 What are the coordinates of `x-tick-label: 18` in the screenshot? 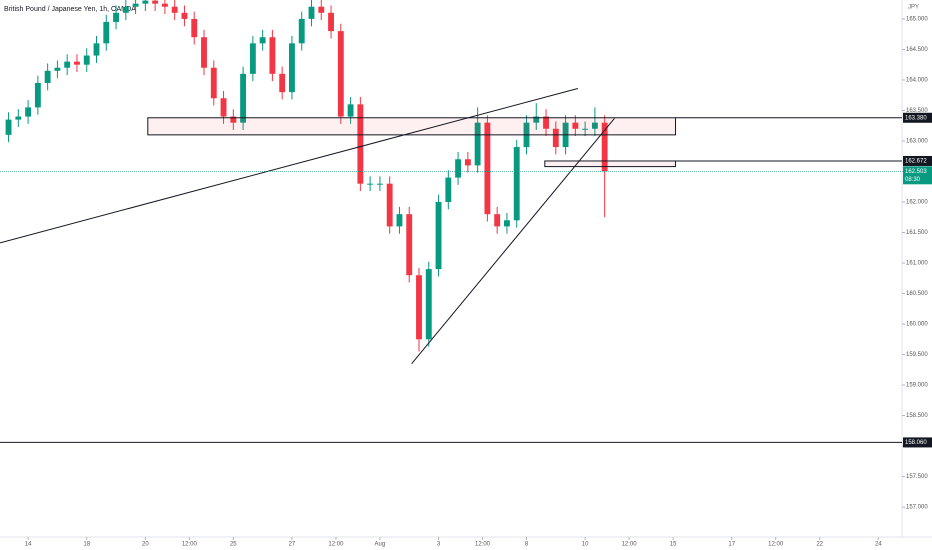 It's located at (86, 545).